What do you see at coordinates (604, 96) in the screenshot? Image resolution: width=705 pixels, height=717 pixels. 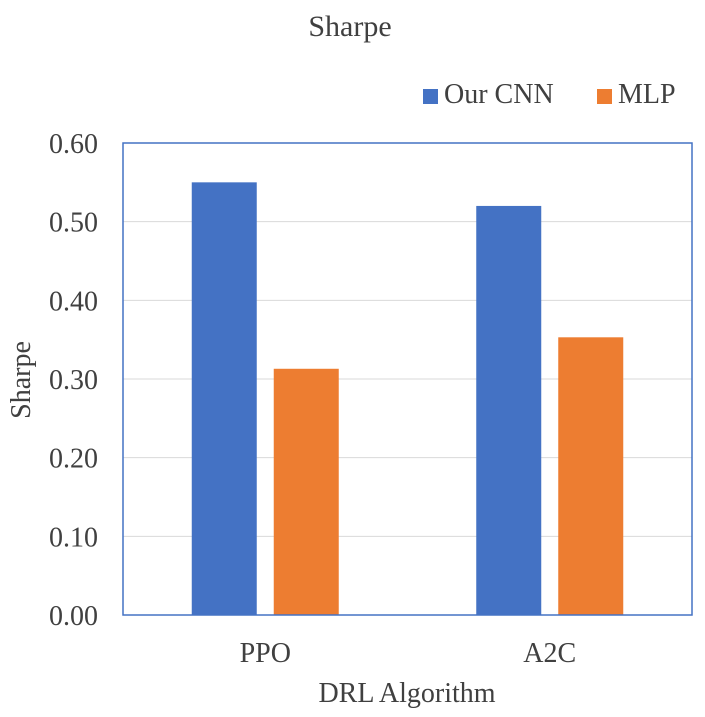 I see `legend-swatch-mlp` at bounding box center [604, 96].